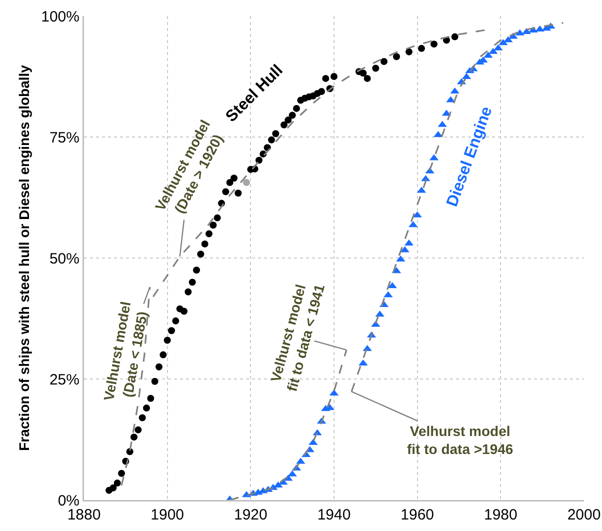  What do you see at coordinates (251, 515) in the screenshot?
I see `x-tick-label: 1920` at bounding box center [251, 515].